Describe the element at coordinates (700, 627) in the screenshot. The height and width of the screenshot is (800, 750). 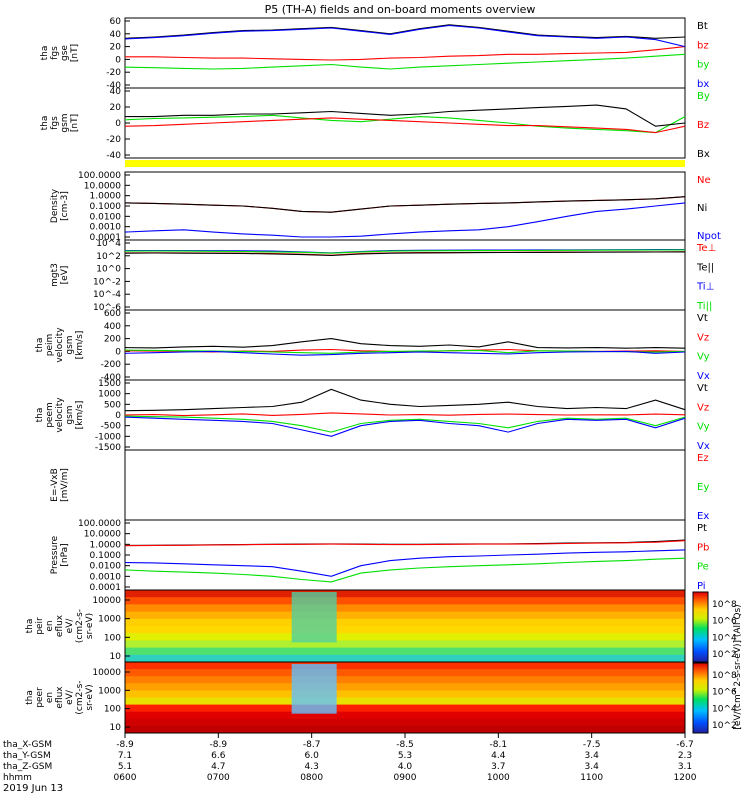
I see `colorbar-ion-bar` at that location.